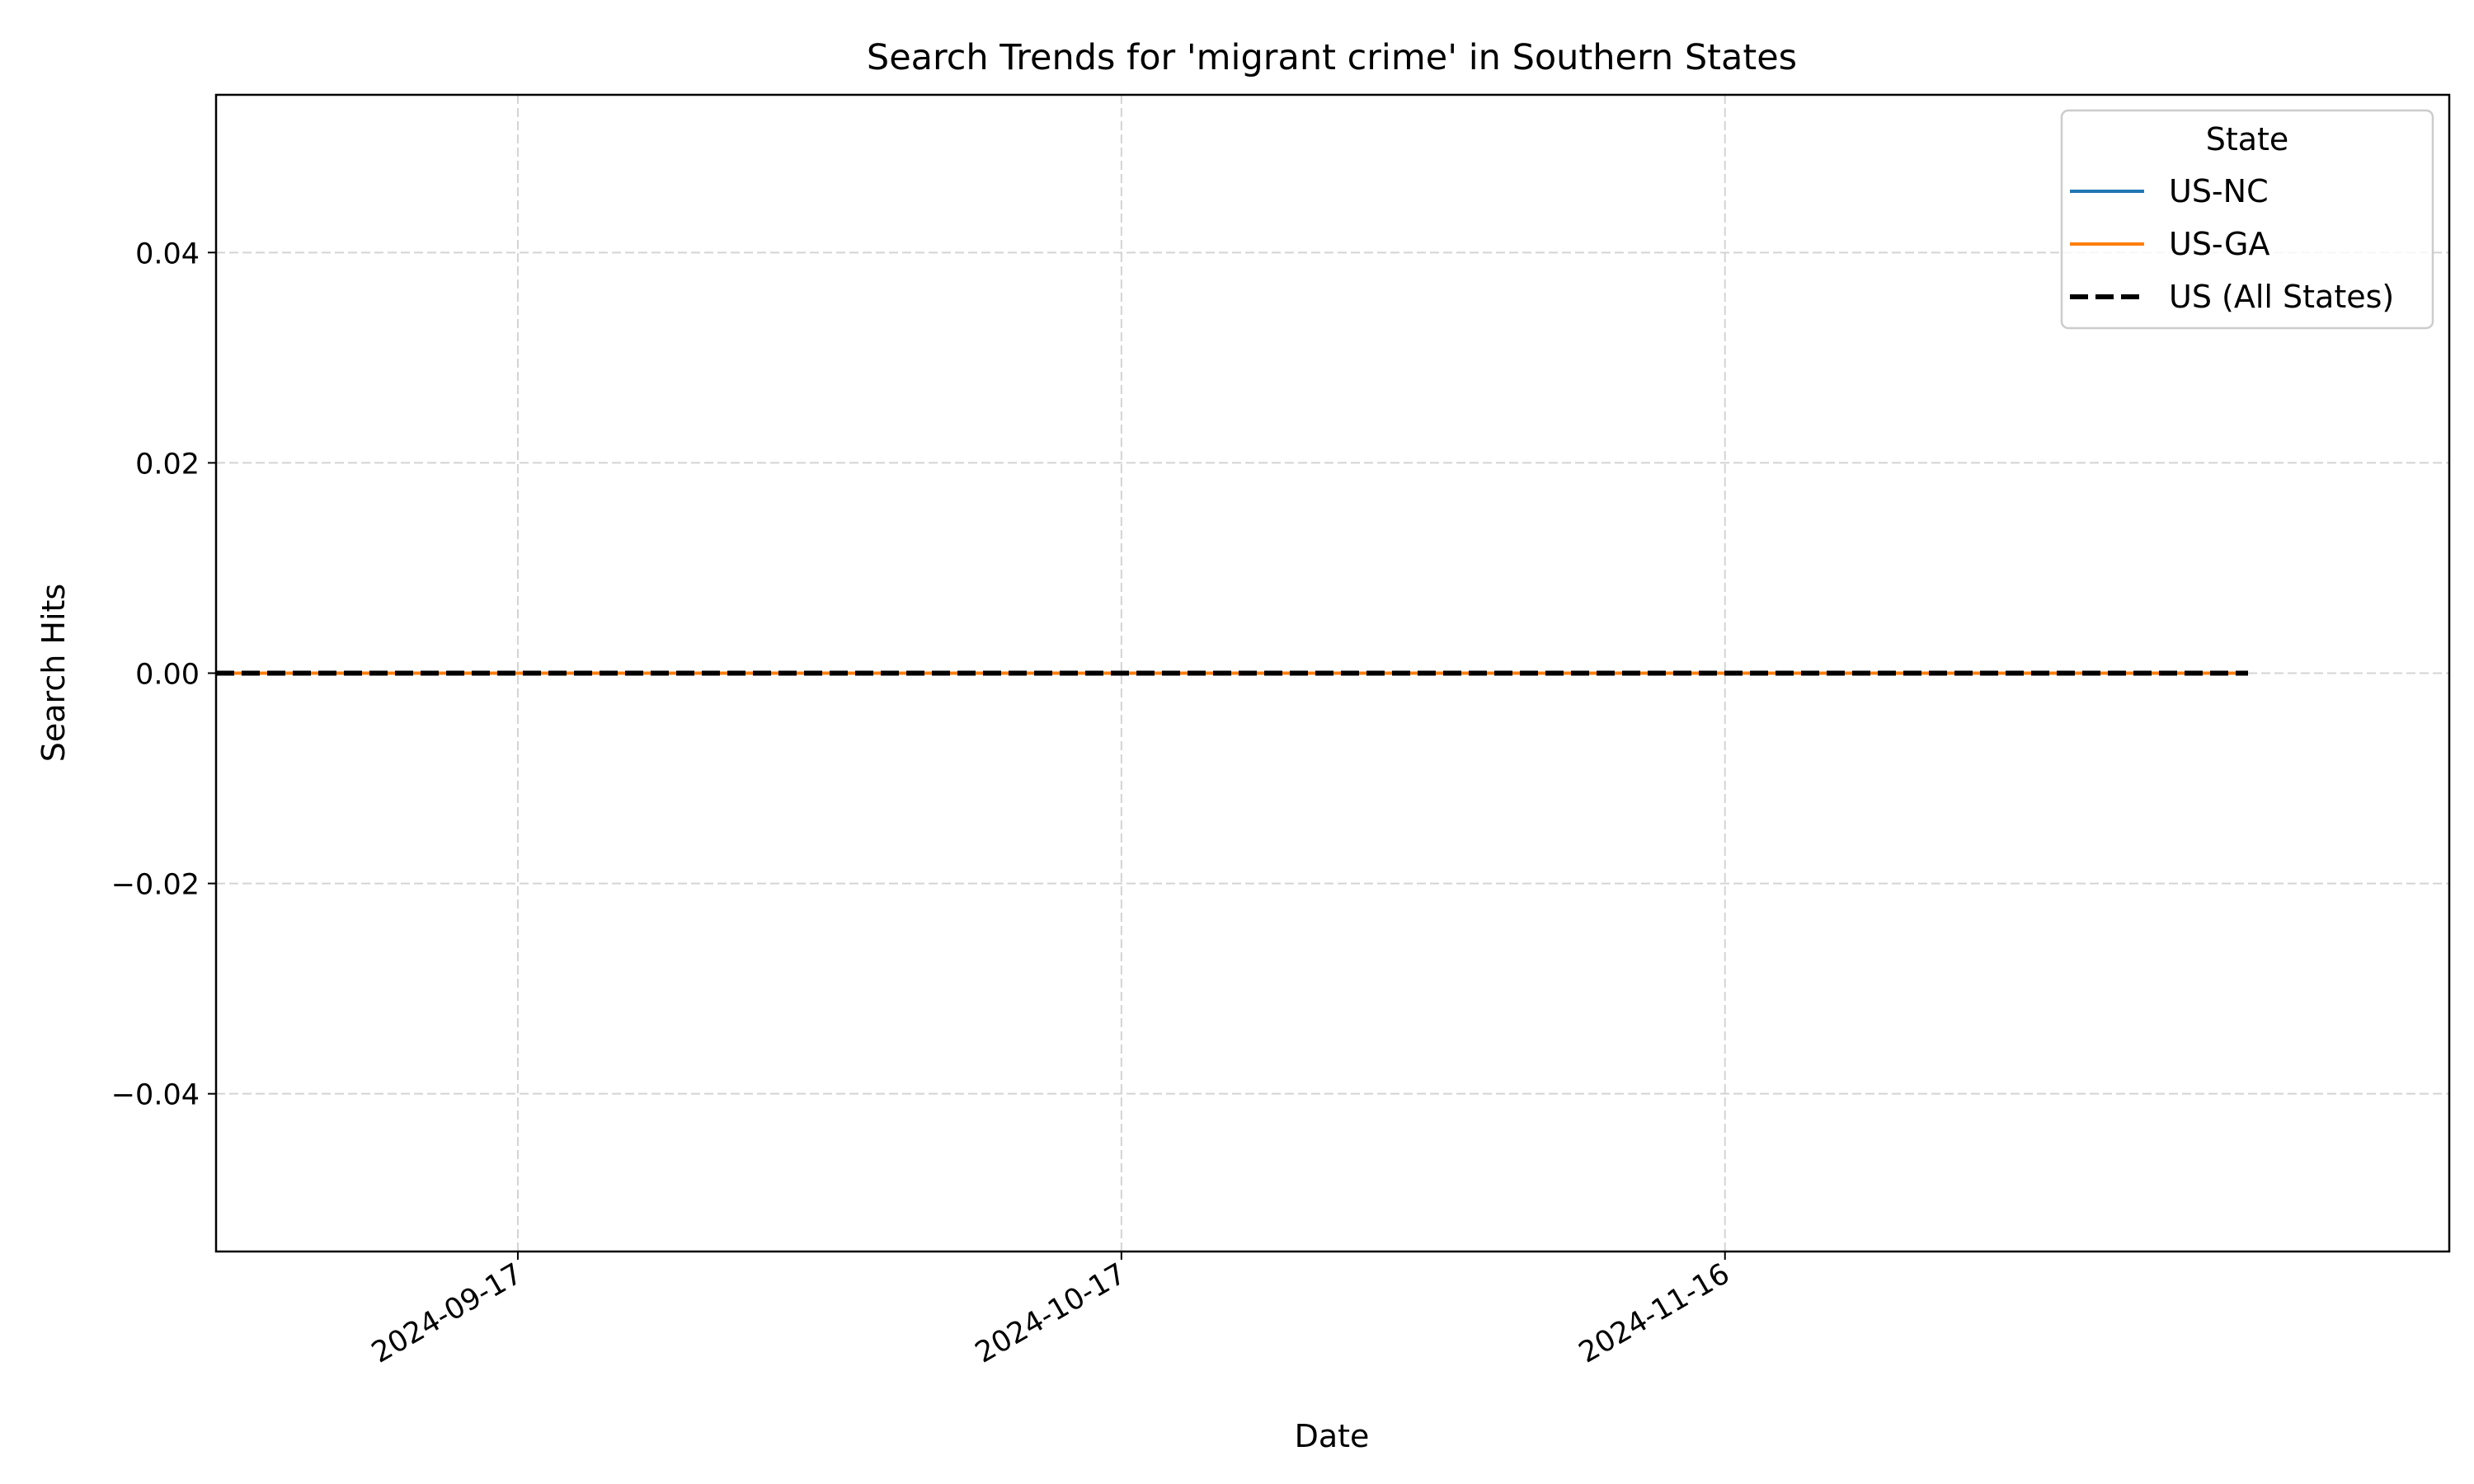  Describe the element at coordinates (2219, 244) in the screenshot. I see `legend-label-us-ga: US-GA` at that location.